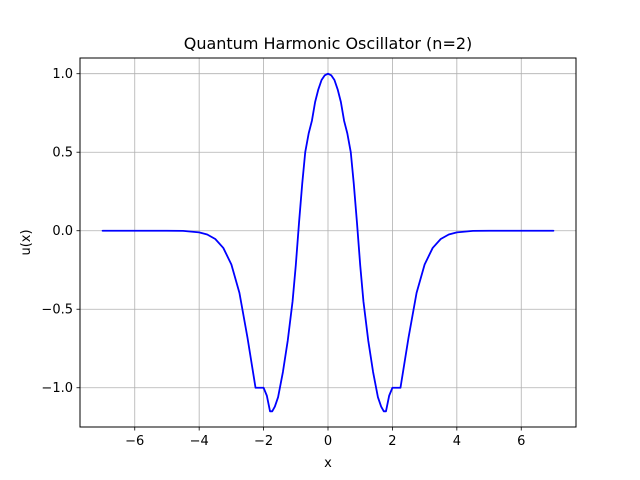 The width and height of the screenshot is (640, 480). Describe the element at coordinates (199, 441) in the screenshot. I see `x-tick-label: −4` at that location.